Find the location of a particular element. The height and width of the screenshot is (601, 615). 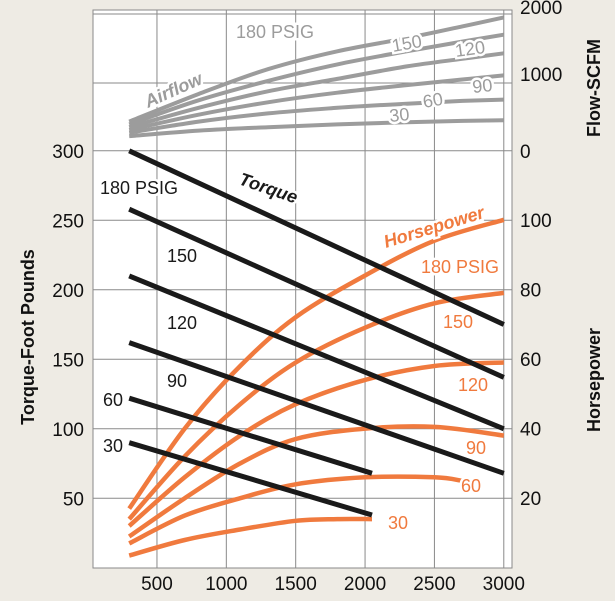

torque-tick-label: 150 is located at coordinates (68, 360).